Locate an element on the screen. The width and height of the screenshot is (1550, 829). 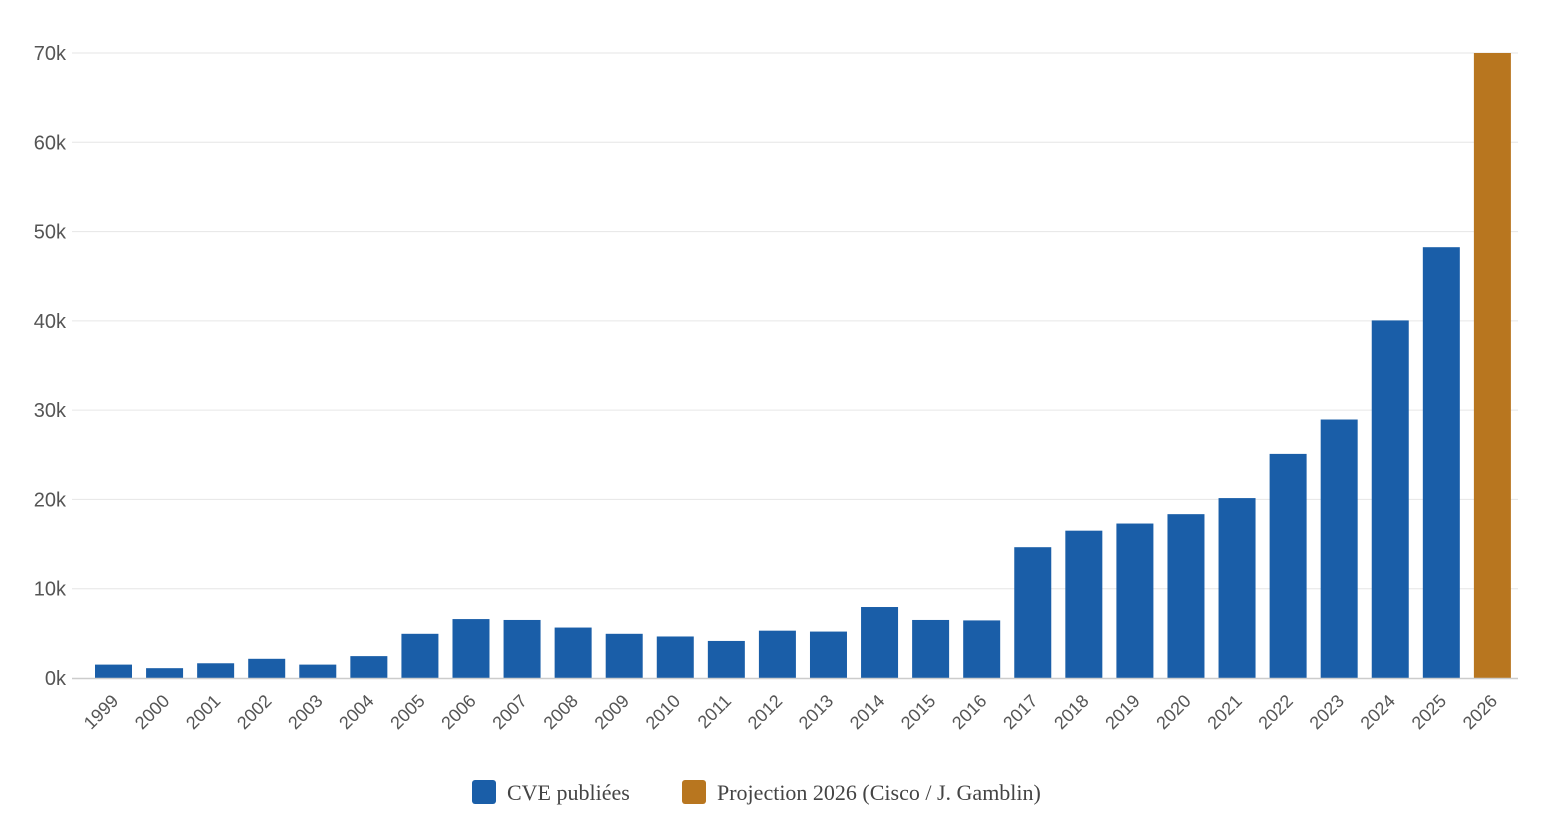
x-tick-label: 2003 is located at coordinates (305, 712).